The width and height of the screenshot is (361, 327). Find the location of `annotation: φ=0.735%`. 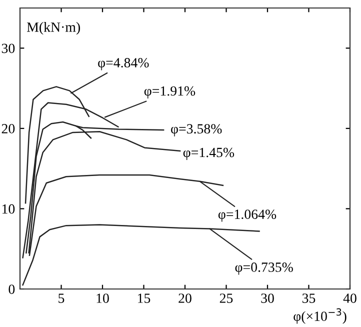

annotation: φ=0.735% is located at coordinates (264, 268).